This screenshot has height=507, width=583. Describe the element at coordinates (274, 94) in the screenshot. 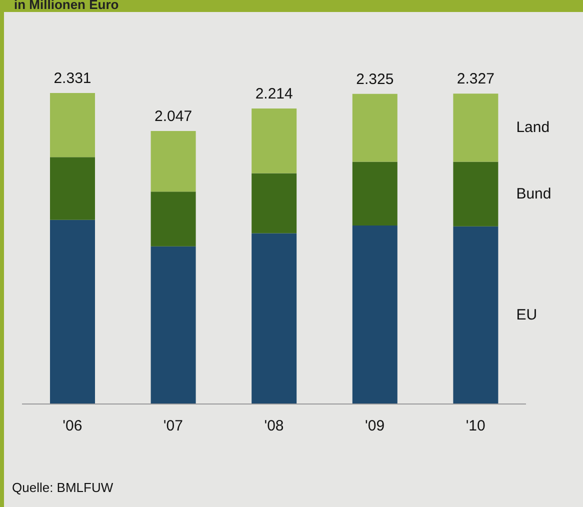

I see `annotation: 2.214` at that location.